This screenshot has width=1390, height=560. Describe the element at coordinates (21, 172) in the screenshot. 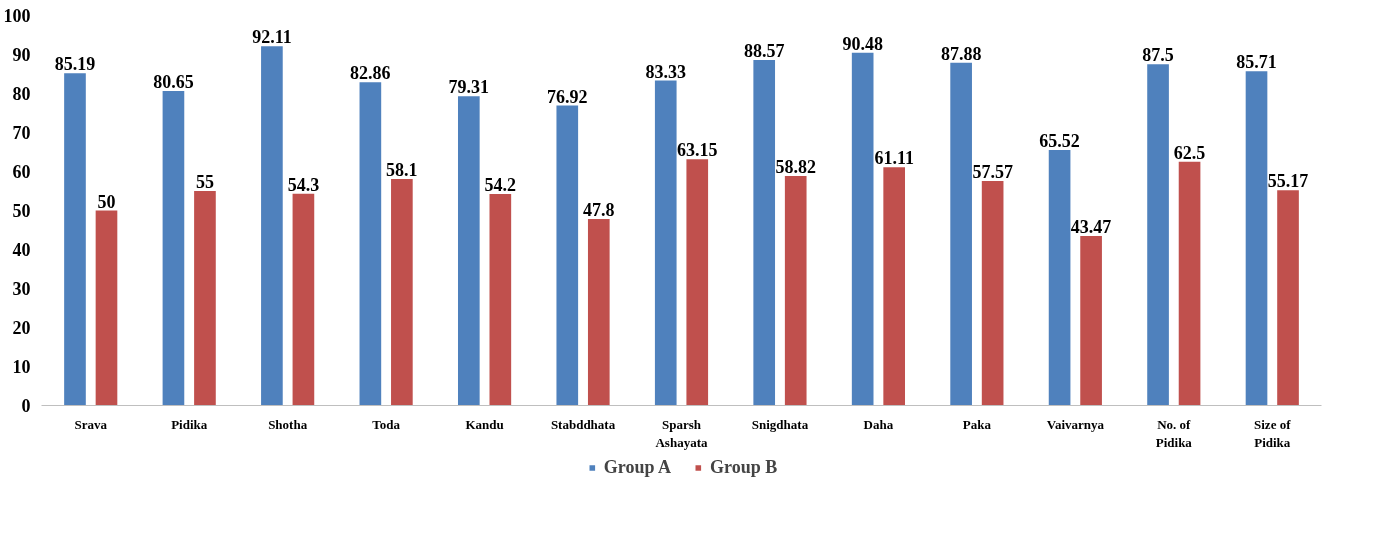

I see `y-tick-label: 60` at that location.